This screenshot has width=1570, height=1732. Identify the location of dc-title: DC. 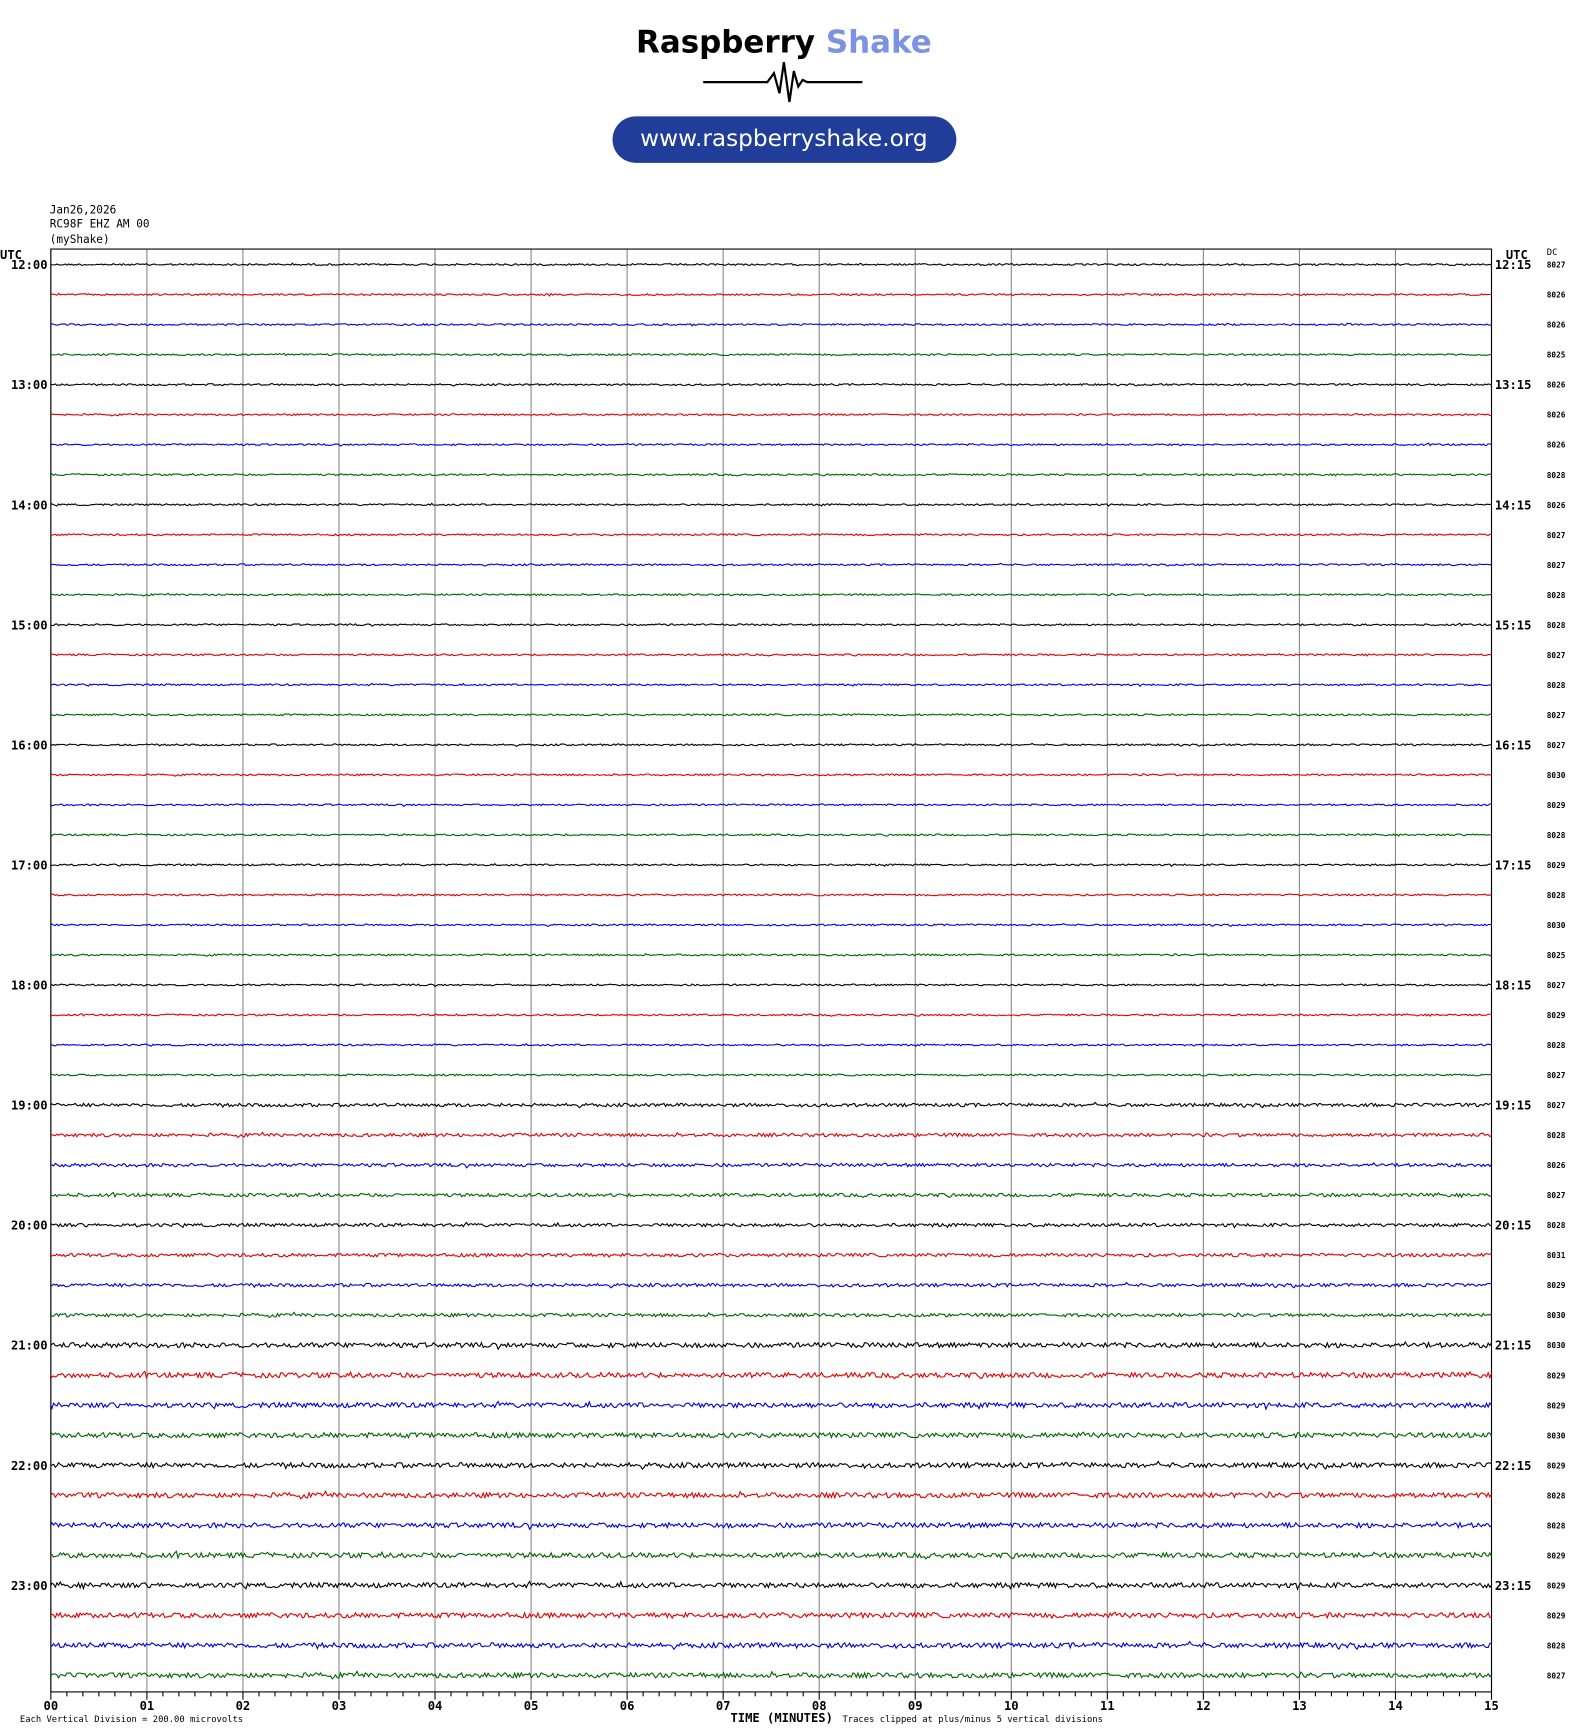
(1552, 253).